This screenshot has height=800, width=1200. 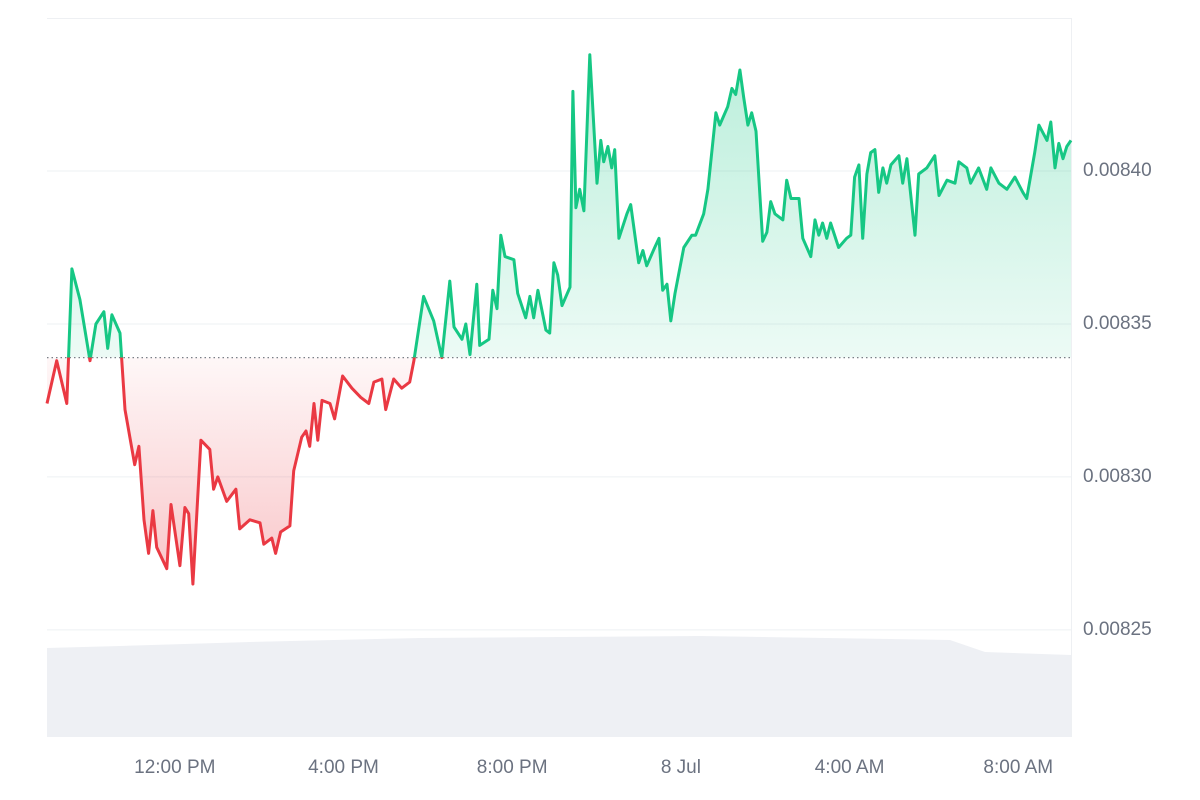 What do you see at coordinates (1117, 323) in the screenshot?
I see `y-tick-label: 0.00835` at bounding box center [1117, 323].